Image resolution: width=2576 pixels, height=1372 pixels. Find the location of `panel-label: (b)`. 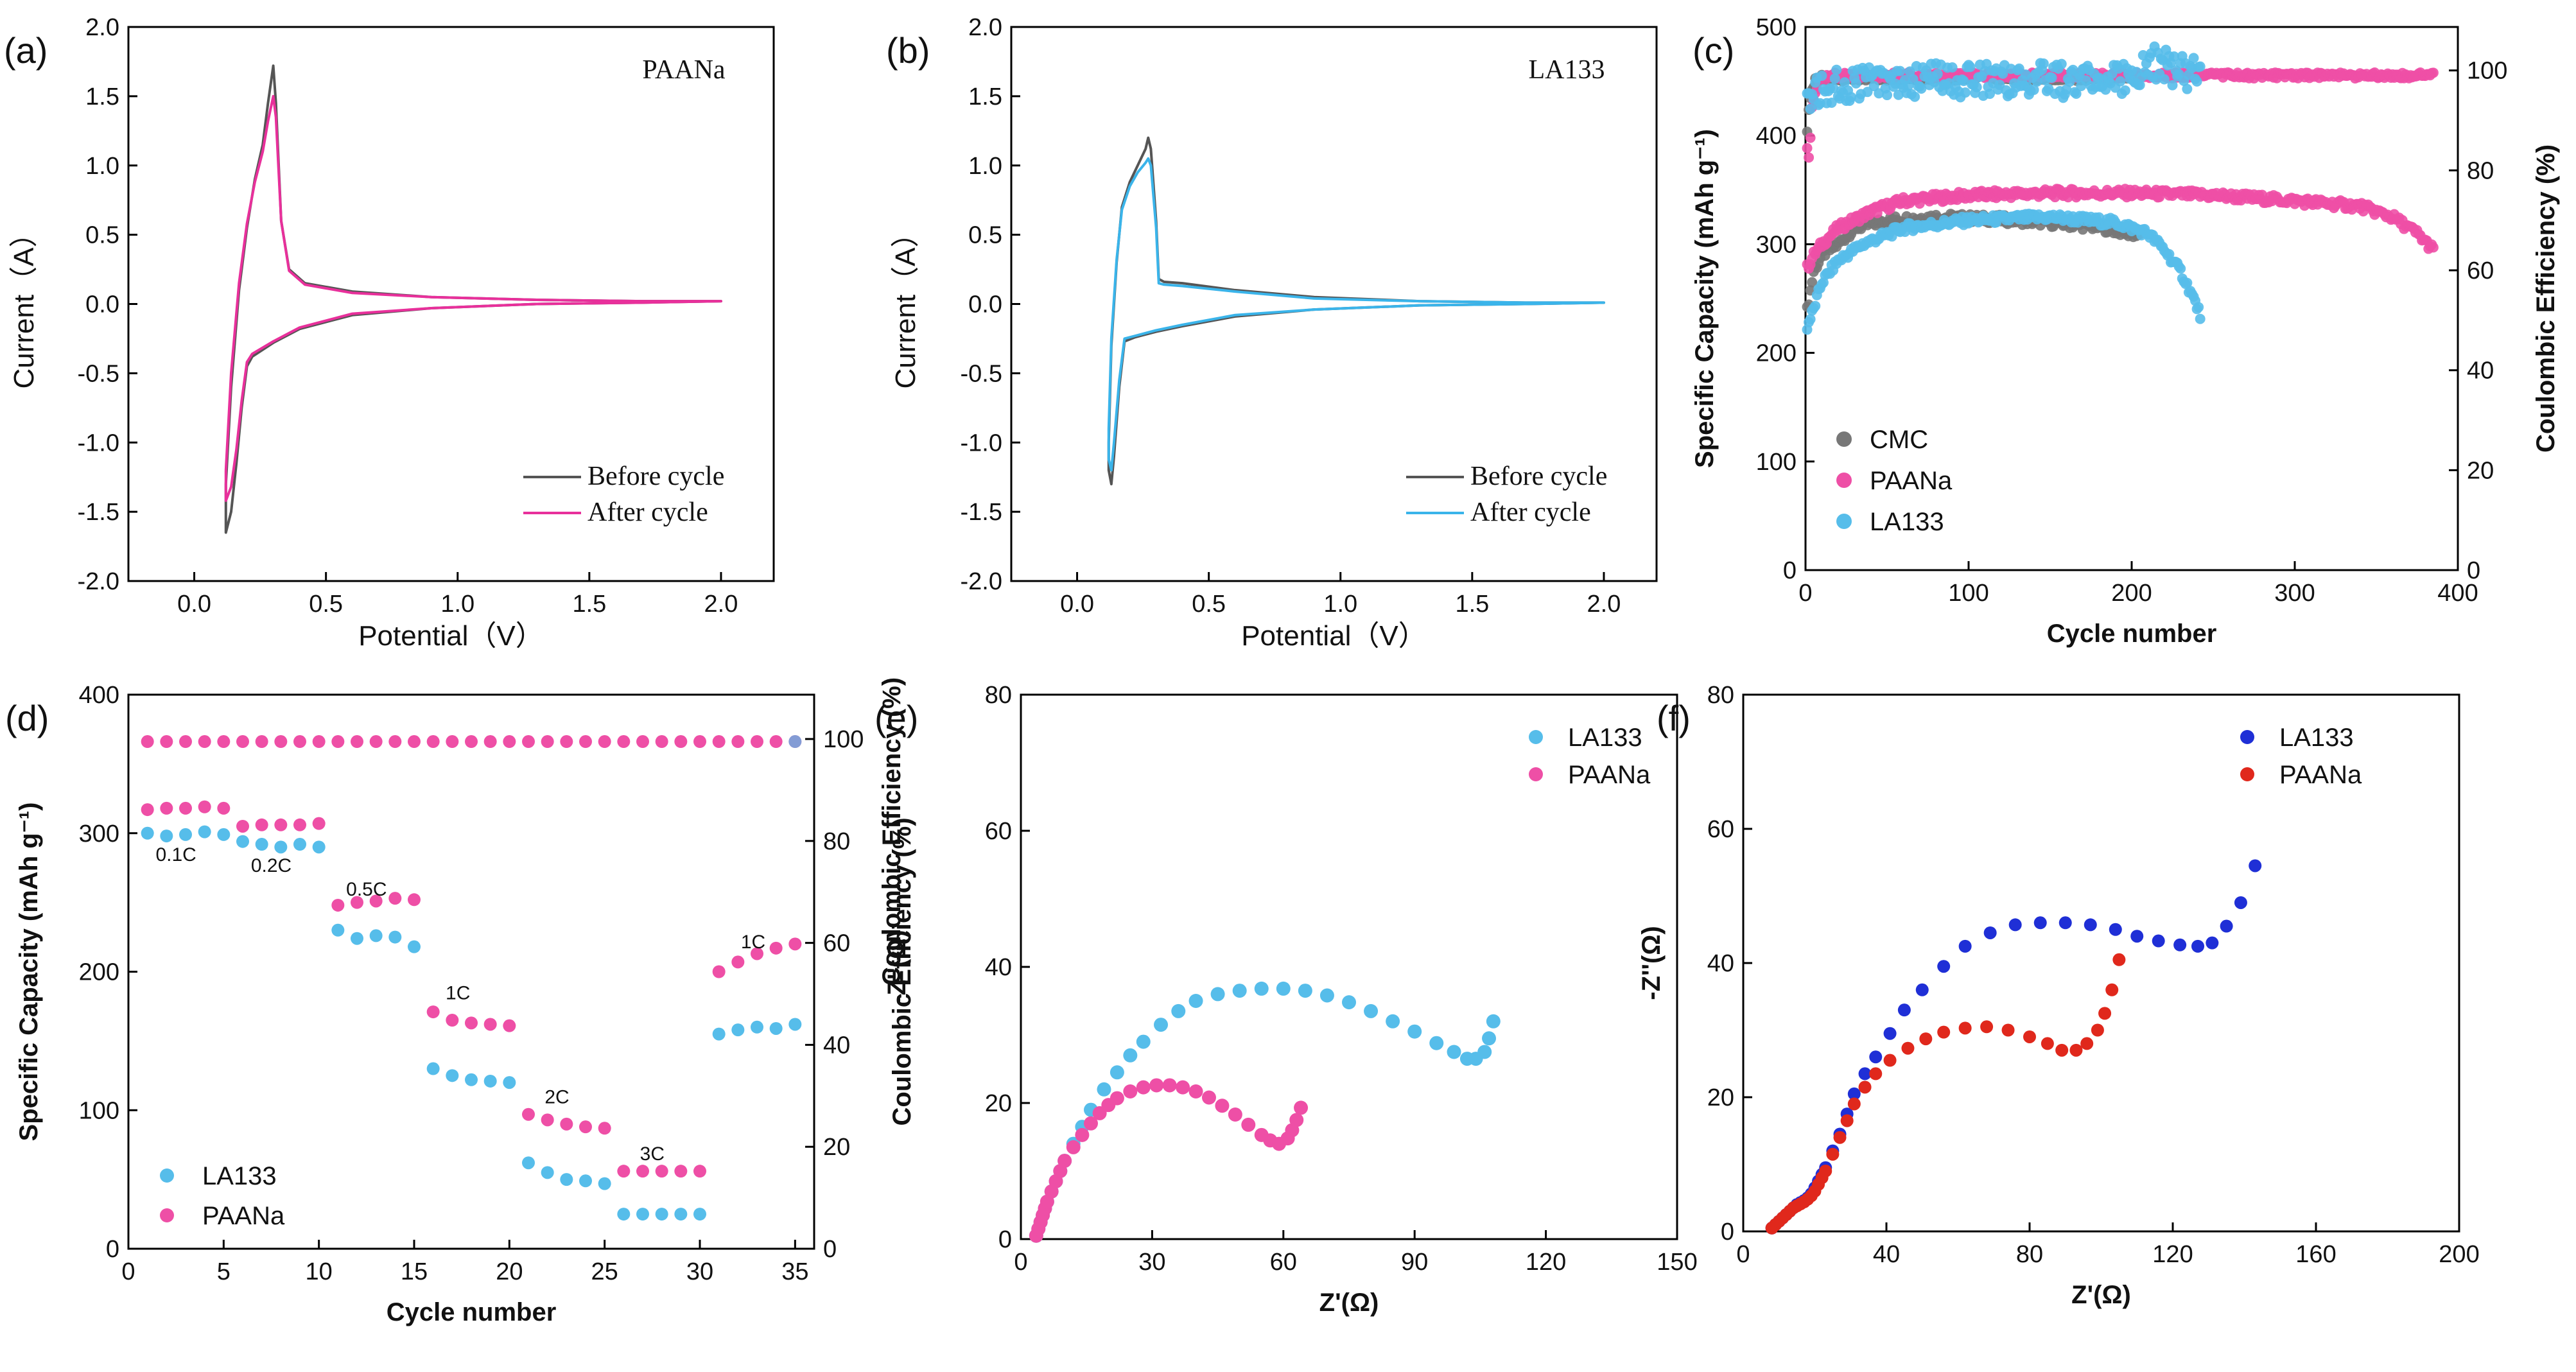

panel-label: (b) is located at coordinates (908, 51).